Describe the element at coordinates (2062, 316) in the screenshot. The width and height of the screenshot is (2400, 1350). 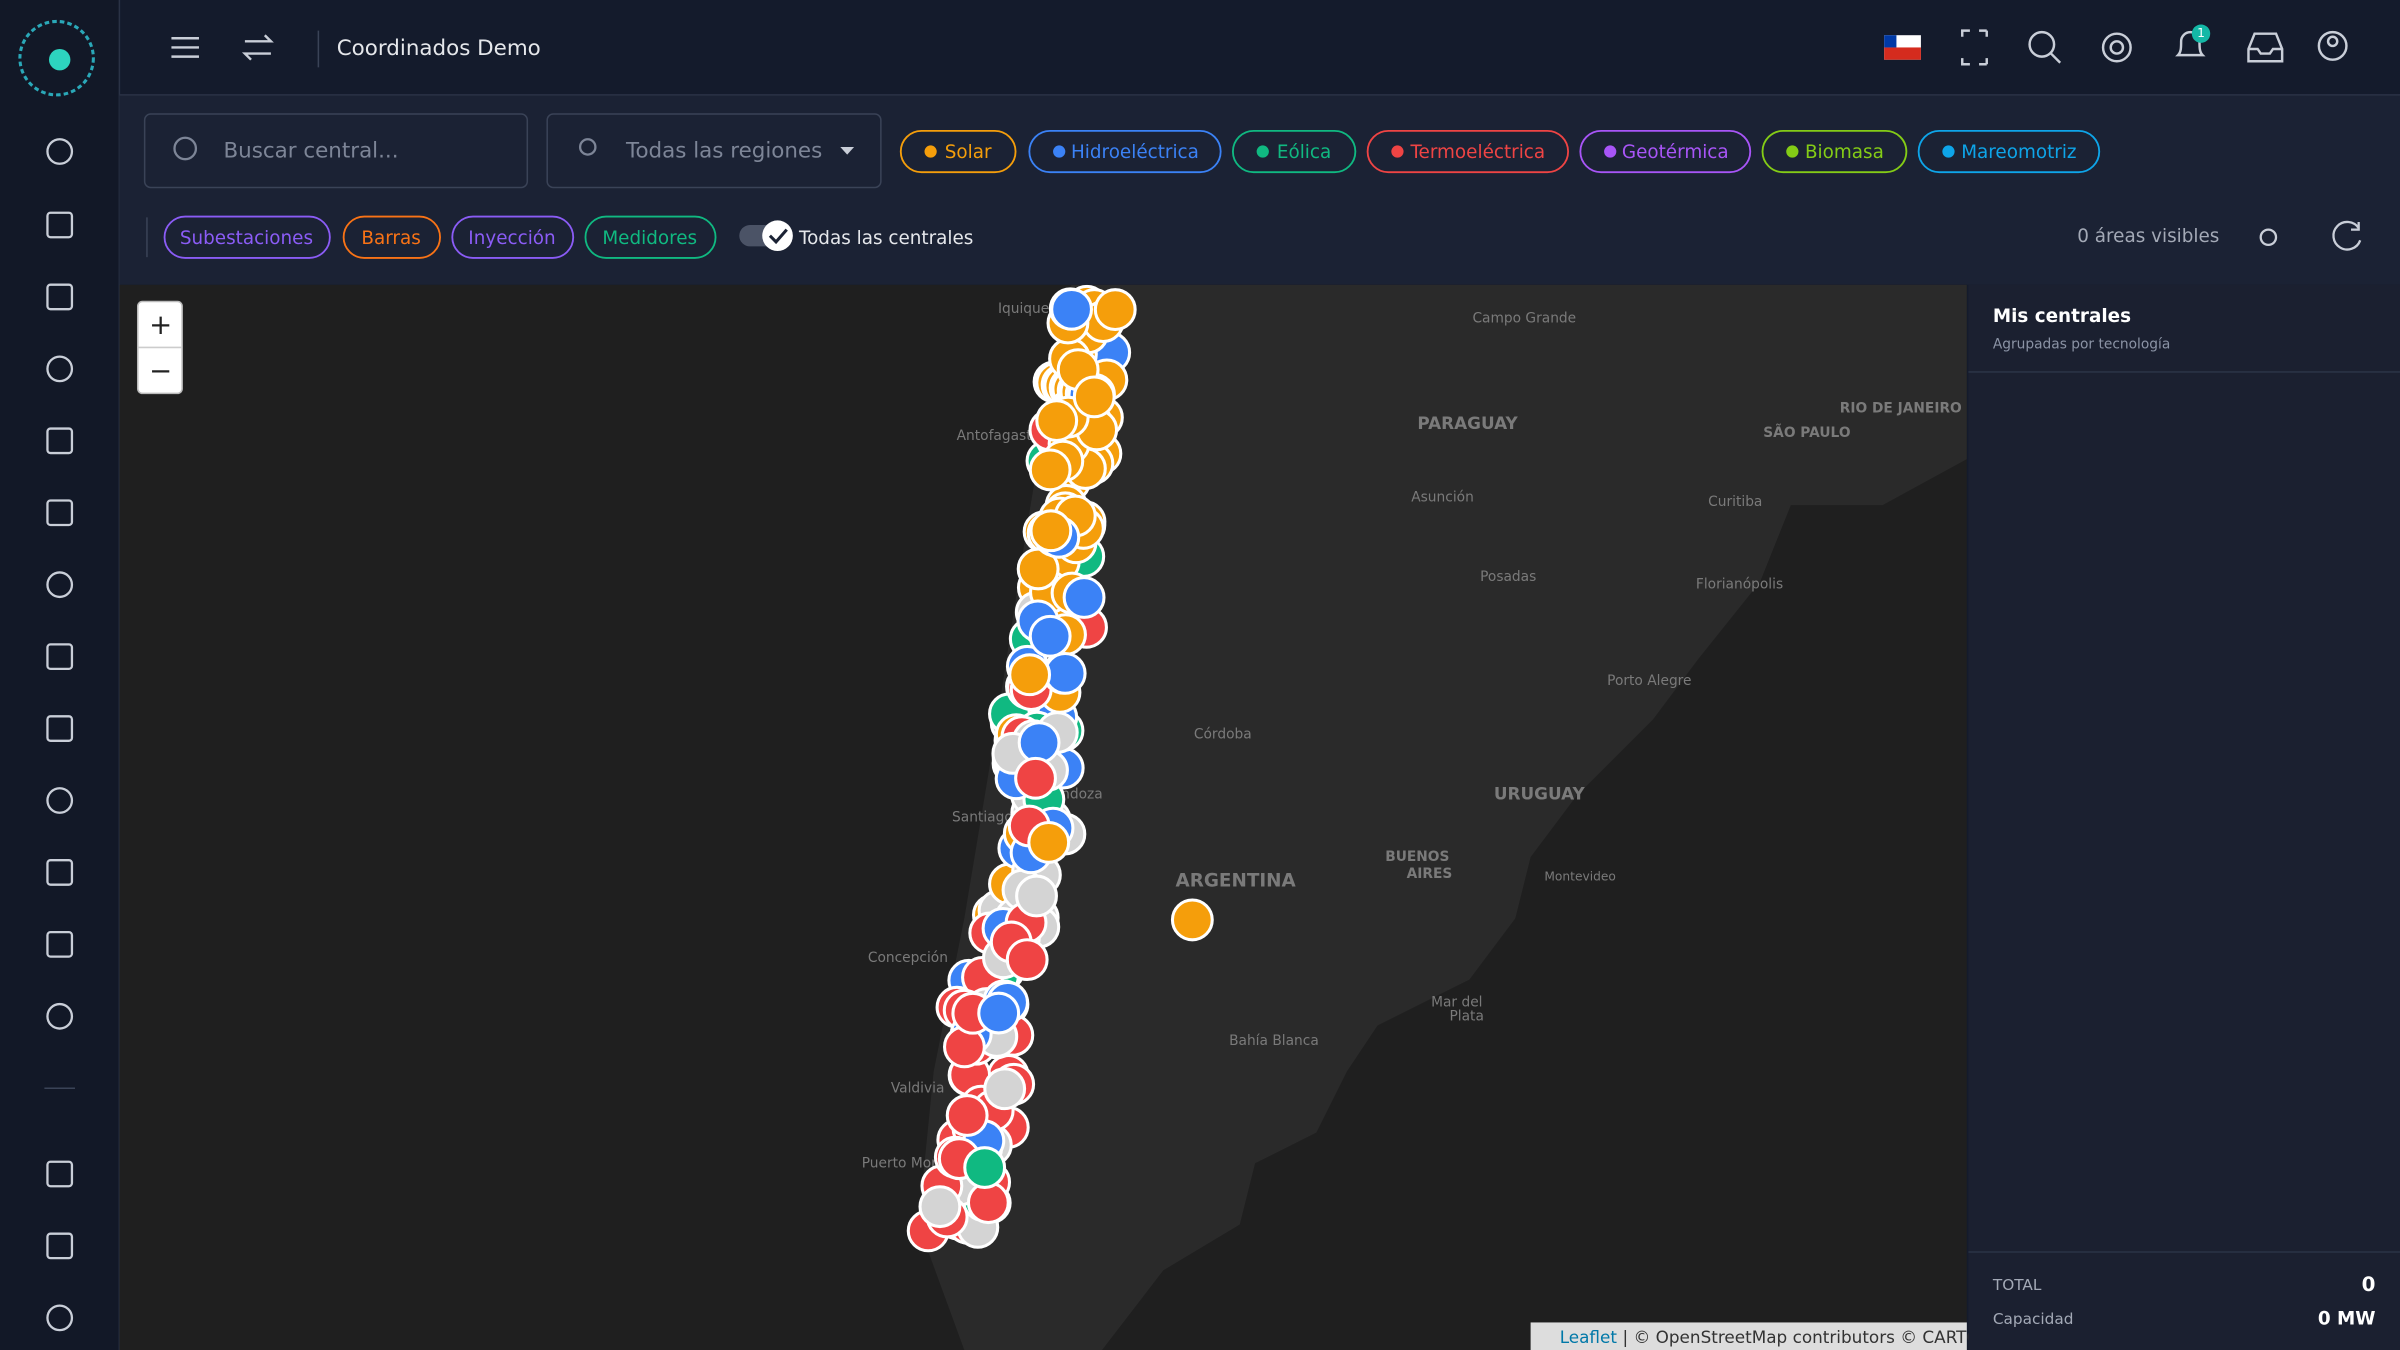
I see `panel-title: Mis centrales` at that location.